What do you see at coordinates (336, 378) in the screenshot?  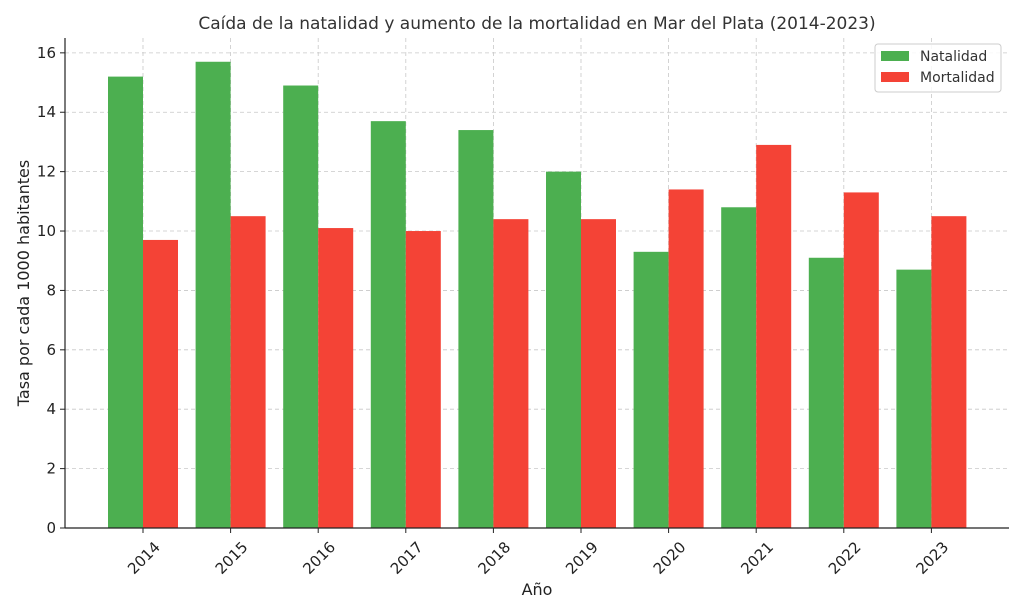 I see `bar-mortalidad-2016` at bounding box center [336, 378].